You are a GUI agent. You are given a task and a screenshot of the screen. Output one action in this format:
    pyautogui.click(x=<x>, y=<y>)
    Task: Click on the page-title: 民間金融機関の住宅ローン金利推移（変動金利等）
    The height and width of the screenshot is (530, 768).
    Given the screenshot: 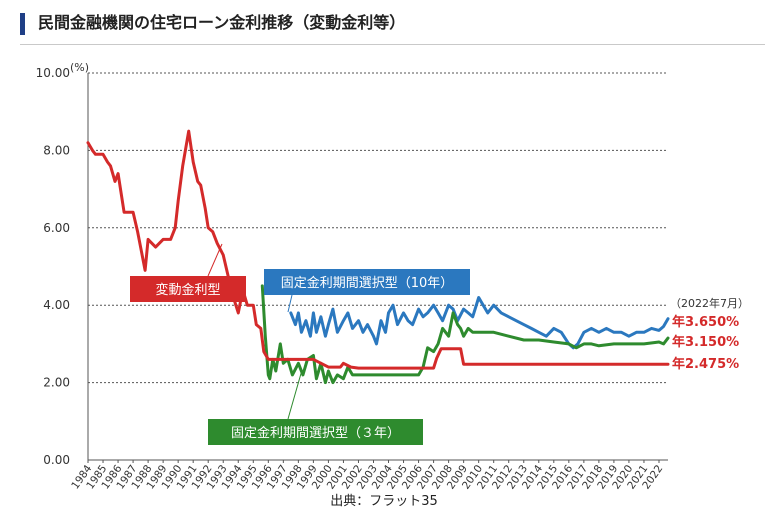 What is the action you would take?
    pyautogui.click(x=222, y=22)
    